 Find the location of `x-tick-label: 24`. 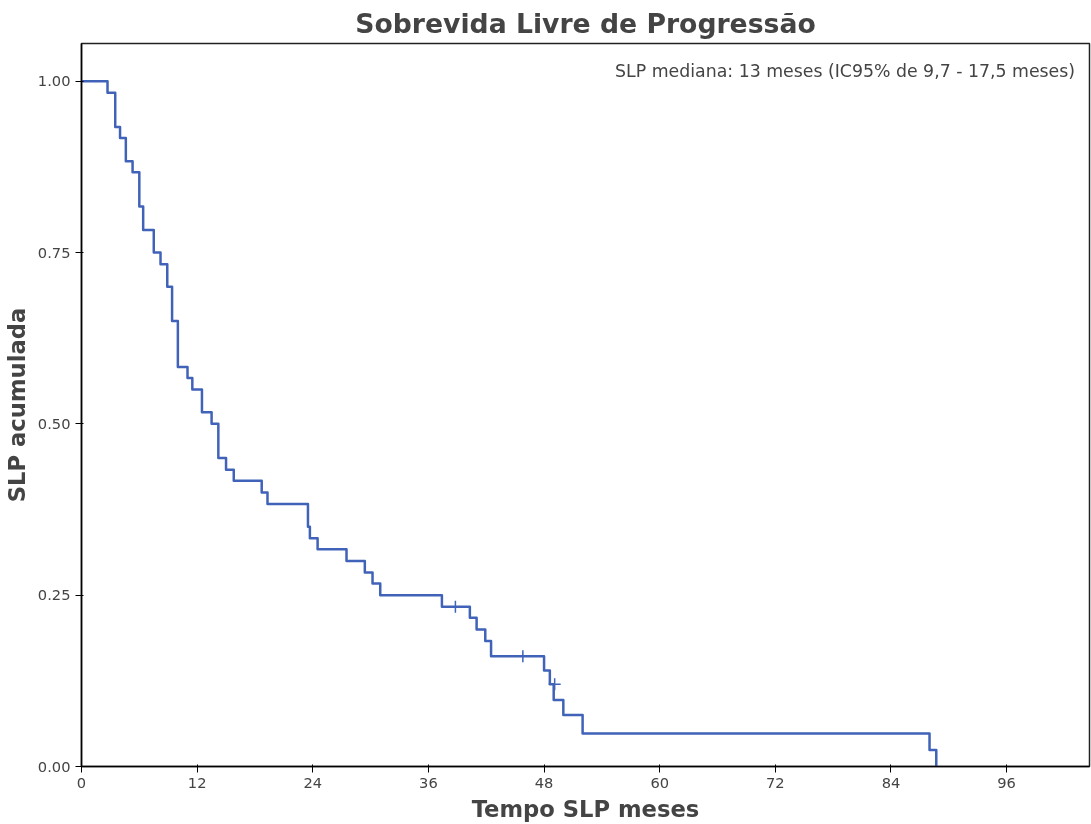

x-tick-label: 24 is located at coordinates (313, 782).